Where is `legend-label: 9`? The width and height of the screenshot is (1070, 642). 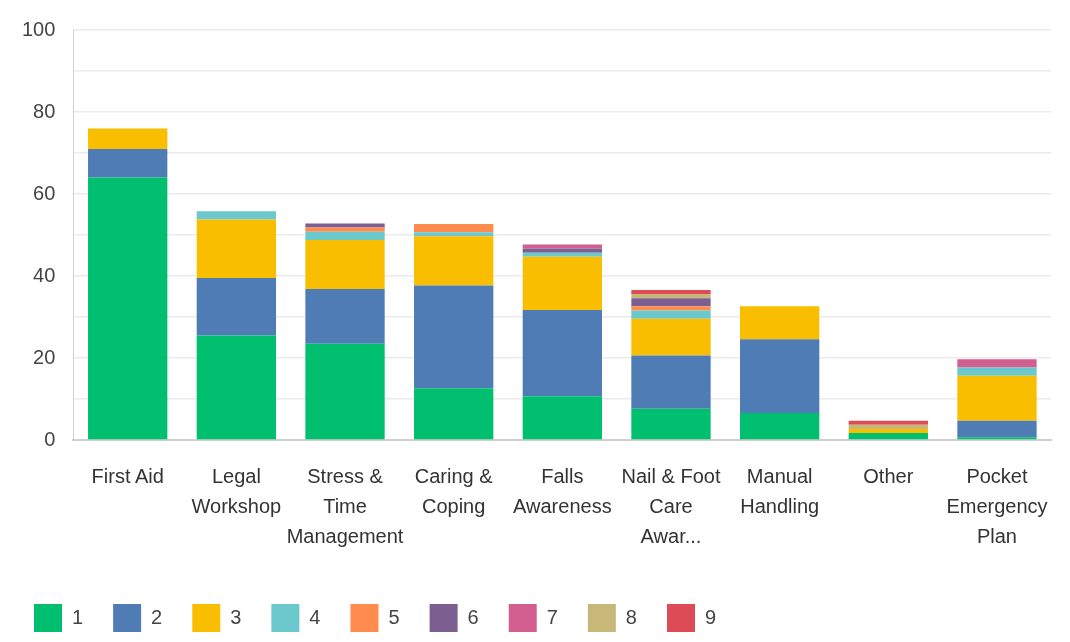 legend-label: 9 is located at coordinates (710, 616).